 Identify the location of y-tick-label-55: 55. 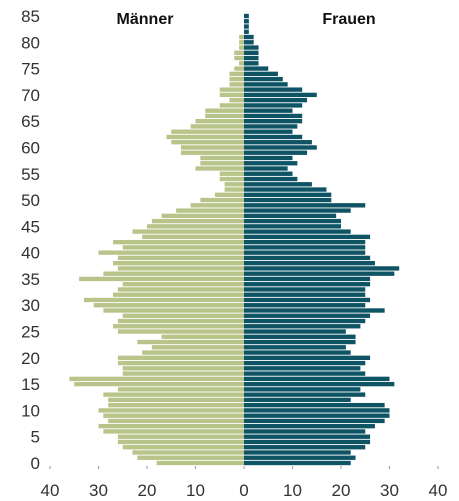
(30, 174).